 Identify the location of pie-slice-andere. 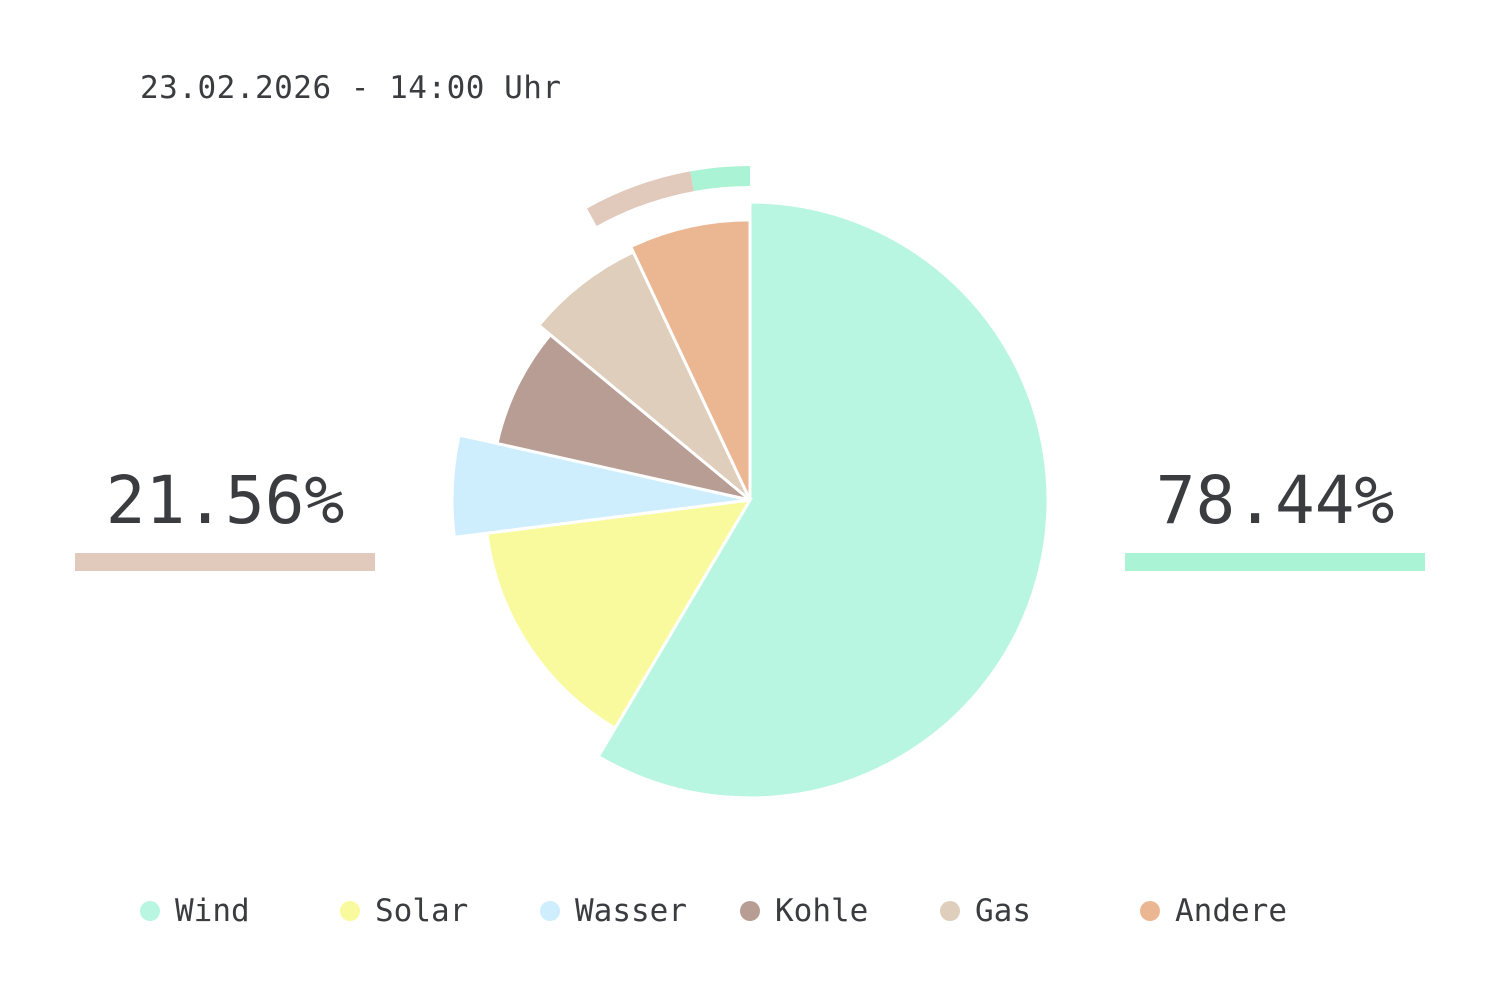
(690, 359).